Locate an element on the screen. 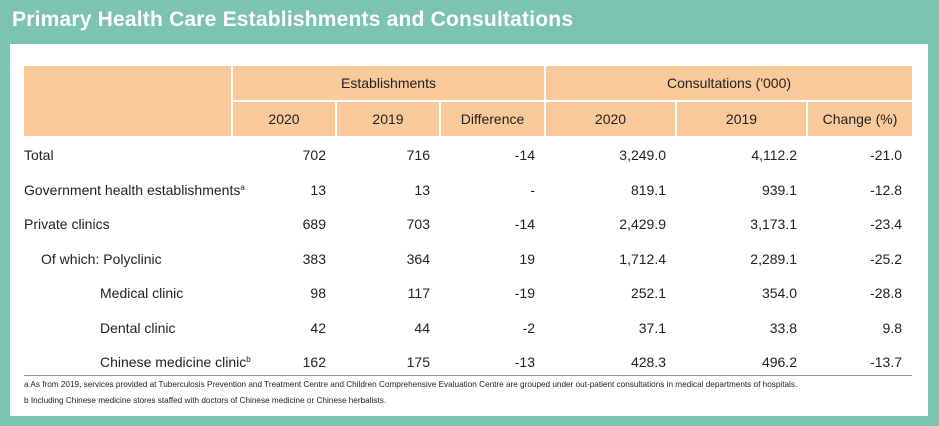 This screenshot has height=426, width=939. row-label: Private clinics is located at coordinates (128, 224).